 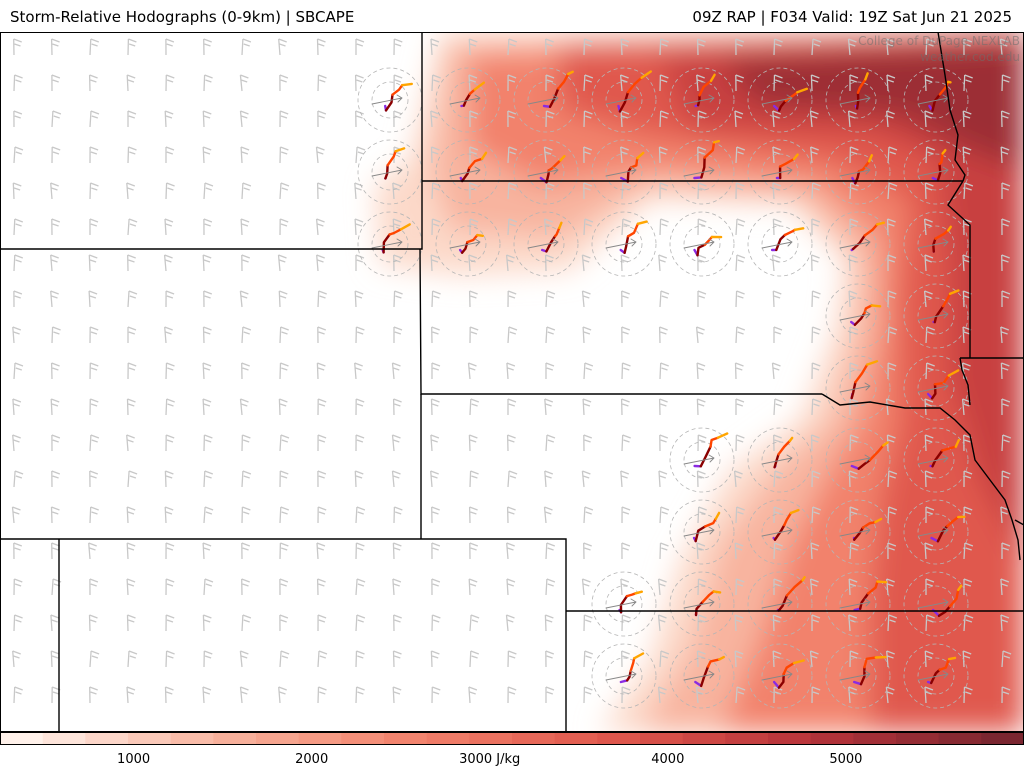 I want to click on colorbar-tick-label: 4000, so click(x=668, y=759).